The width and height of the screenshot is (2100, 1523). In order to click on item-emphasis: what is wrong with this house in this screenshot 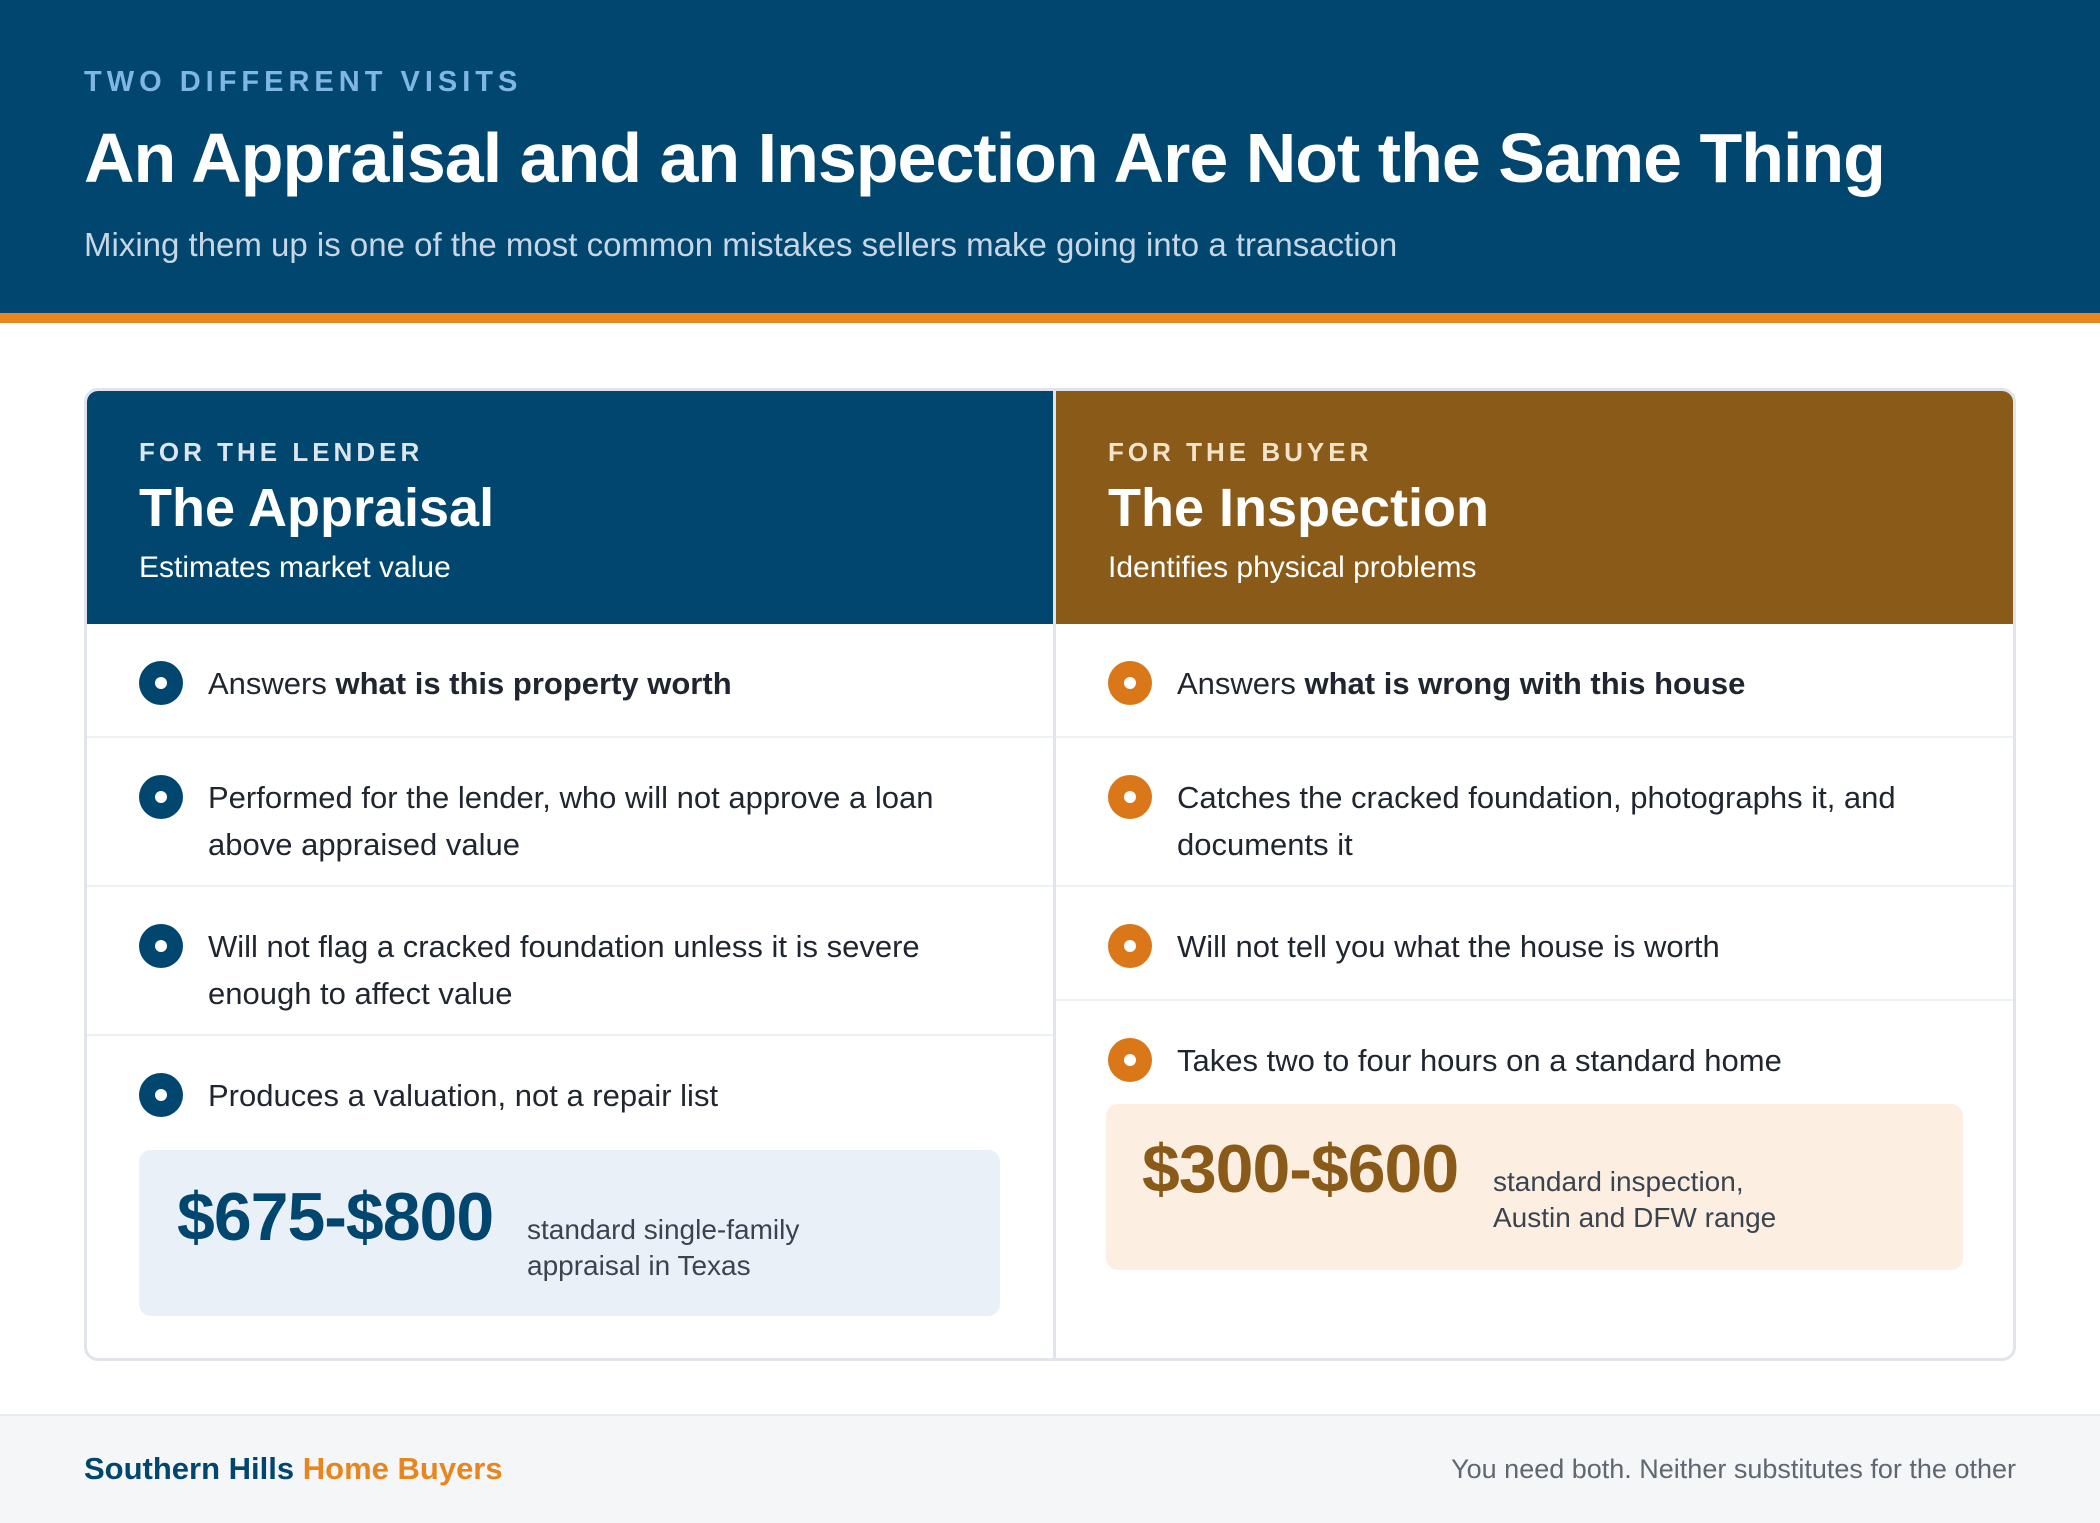, I will do `click(1525, 683)`.